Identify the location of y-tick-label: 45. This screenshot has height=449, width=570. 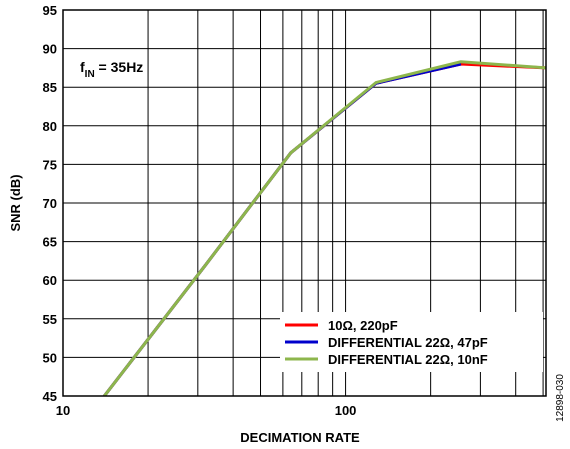
(50, 396).